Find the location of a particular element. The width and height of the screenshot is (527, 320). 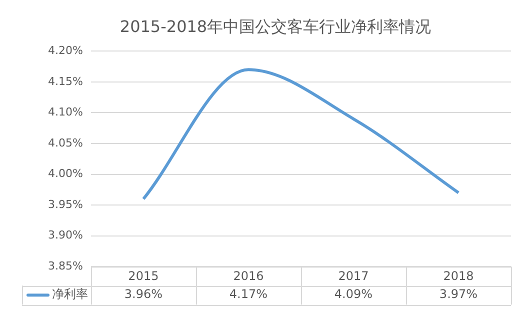

text: 3.96% is located at coordinates (143, 294).